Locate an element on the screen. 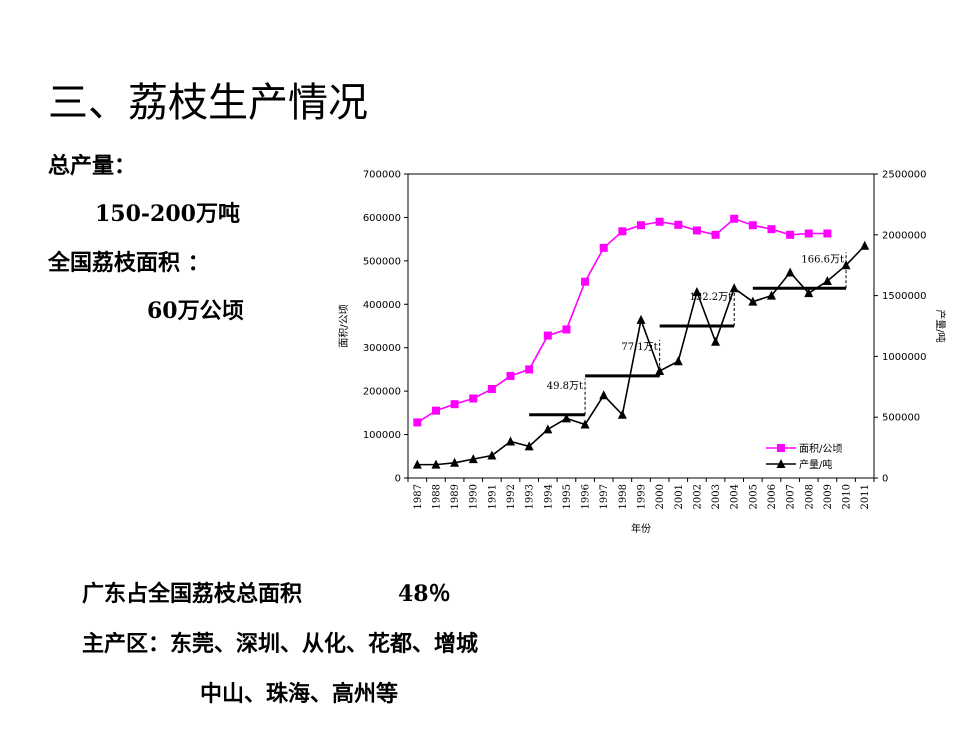 The width and height of the screenshot is (980, 735). y-left-tick-label: 600000 is located at coordinates (382, 218).